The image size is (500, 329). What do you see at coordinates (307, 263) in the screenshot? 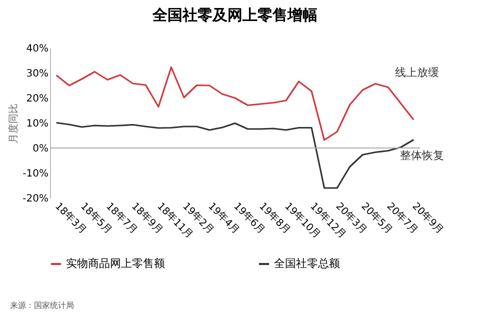
I see `legend-label: 全国社零总额` at bounding box center [307, 263].